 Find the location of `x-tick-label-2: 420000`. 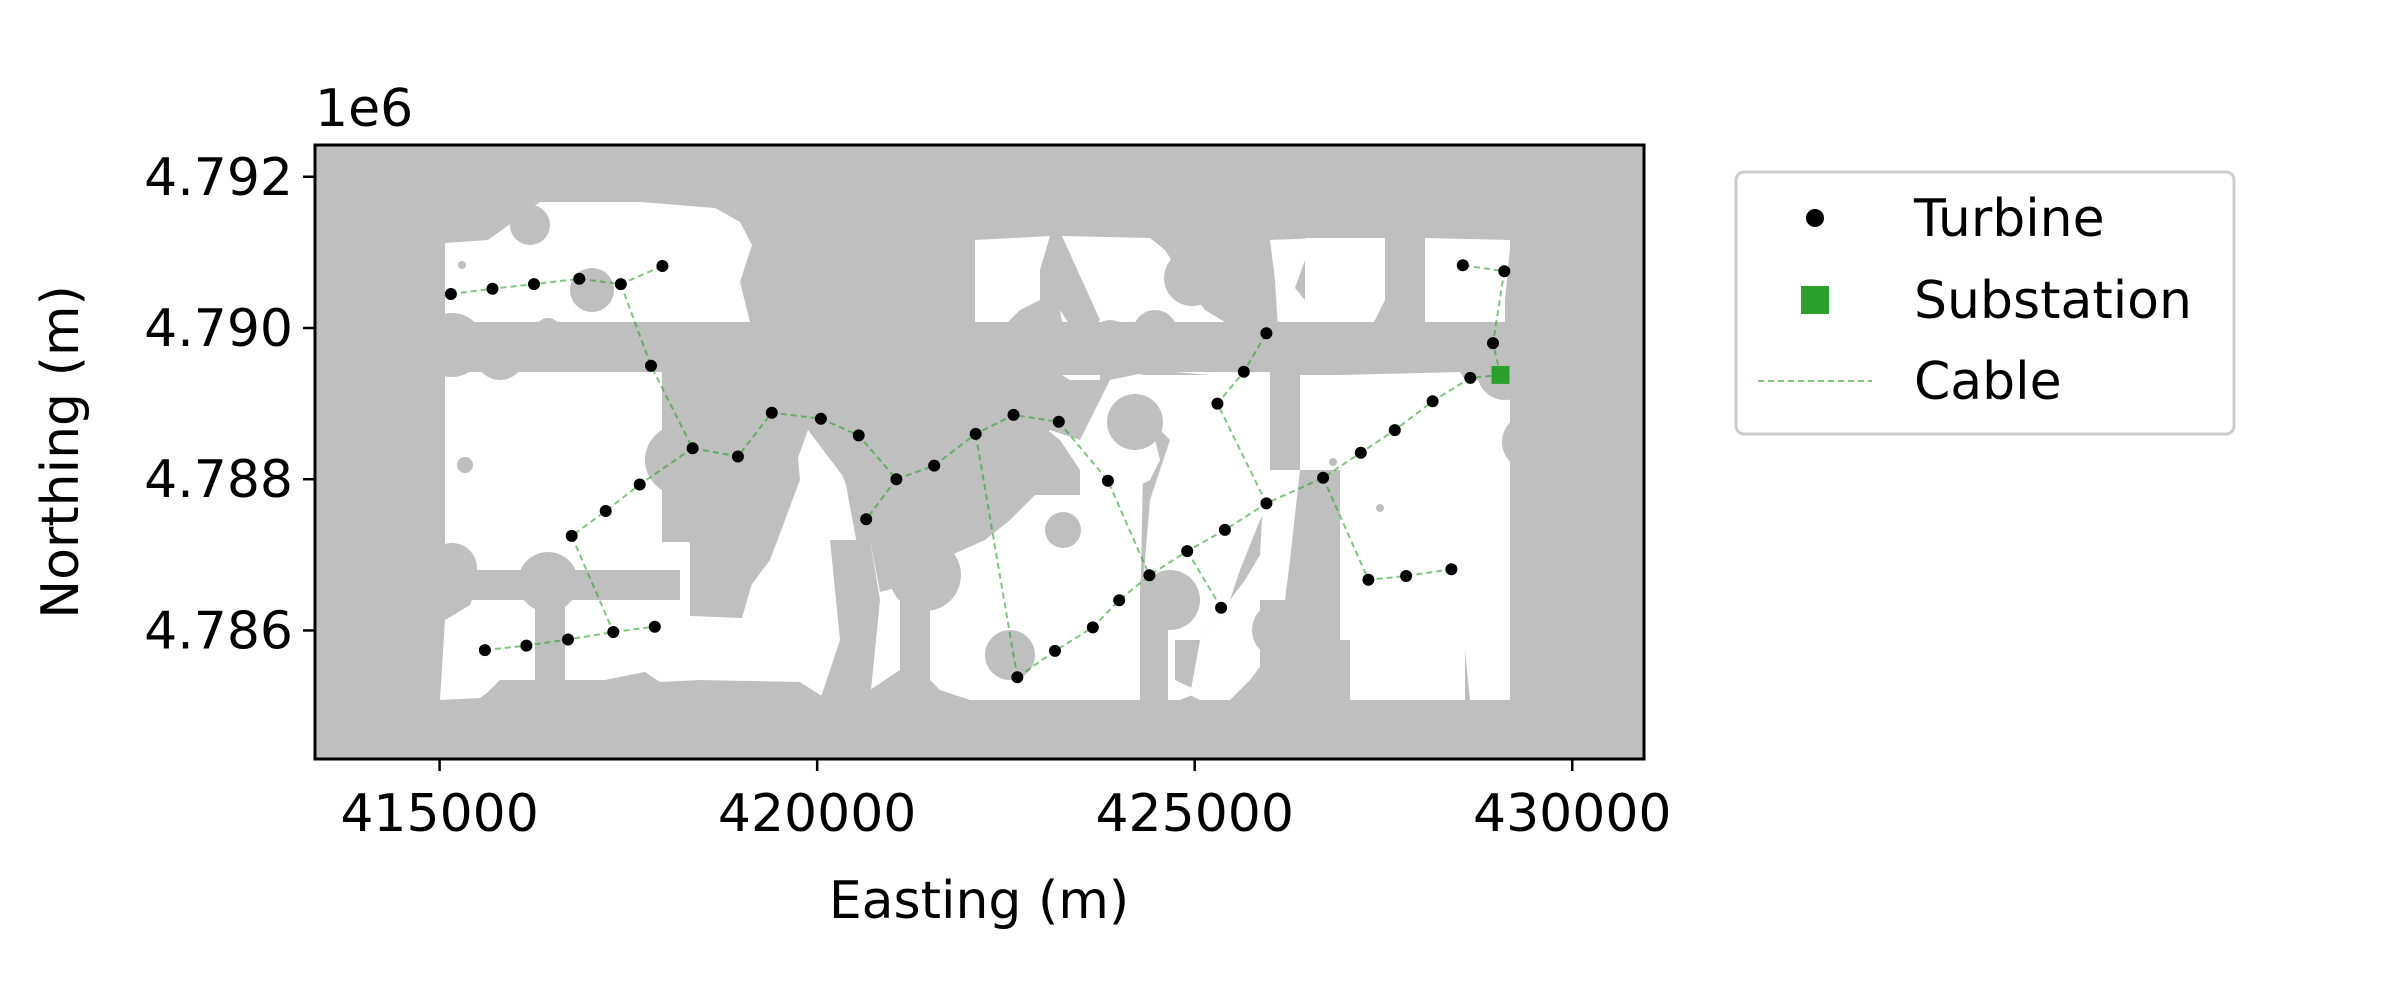

x-tick-label-2: 420000 is located at coordinates (817, 814).